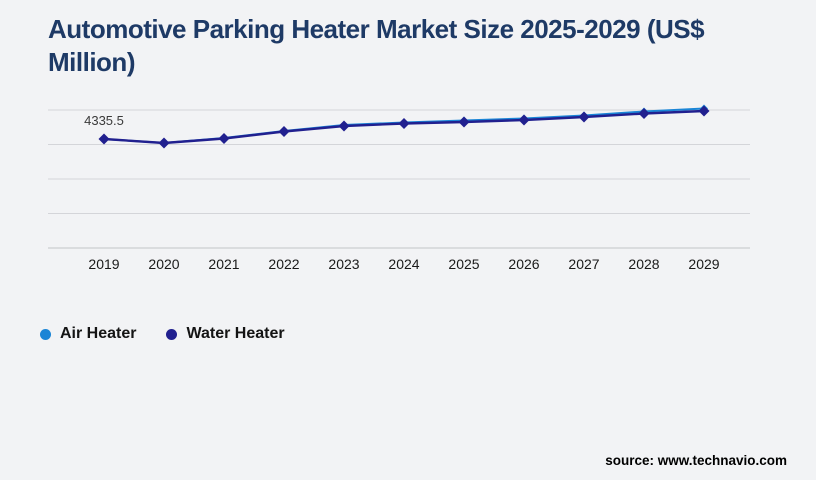 The width and height of the screenshot is (816, 480). What do you see at coordinates (224, 138) in the screenshot?
I see `marker-water-heater-2021` at bounding box center [224, 138].